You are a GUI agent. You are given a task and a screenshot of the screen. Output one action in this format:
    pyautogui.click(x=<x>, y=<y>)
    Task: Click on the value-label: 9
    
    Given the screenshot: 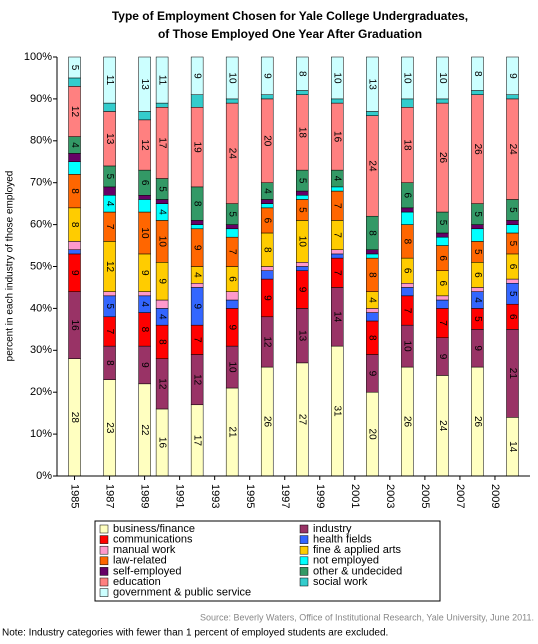 What is the action you would take?
    pyautogui.click(x=267, y=76)
    